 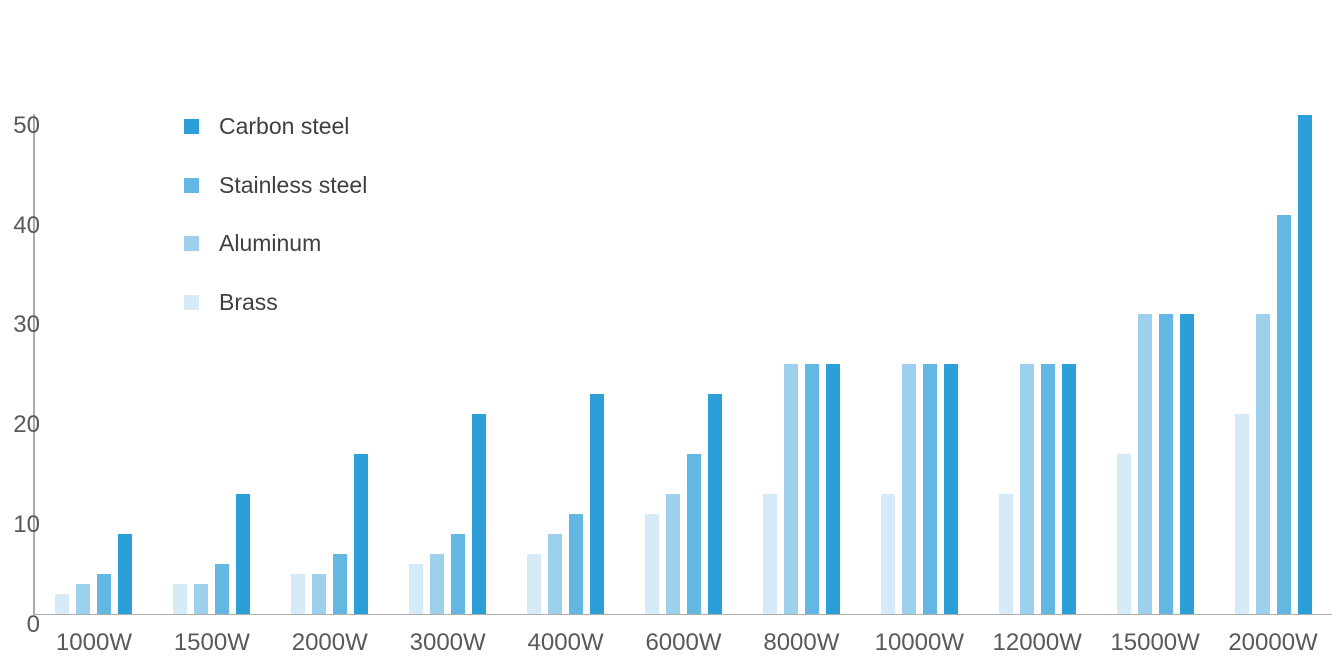 I want to click on x-category-label: 10000W, so click(x=919, y=642).